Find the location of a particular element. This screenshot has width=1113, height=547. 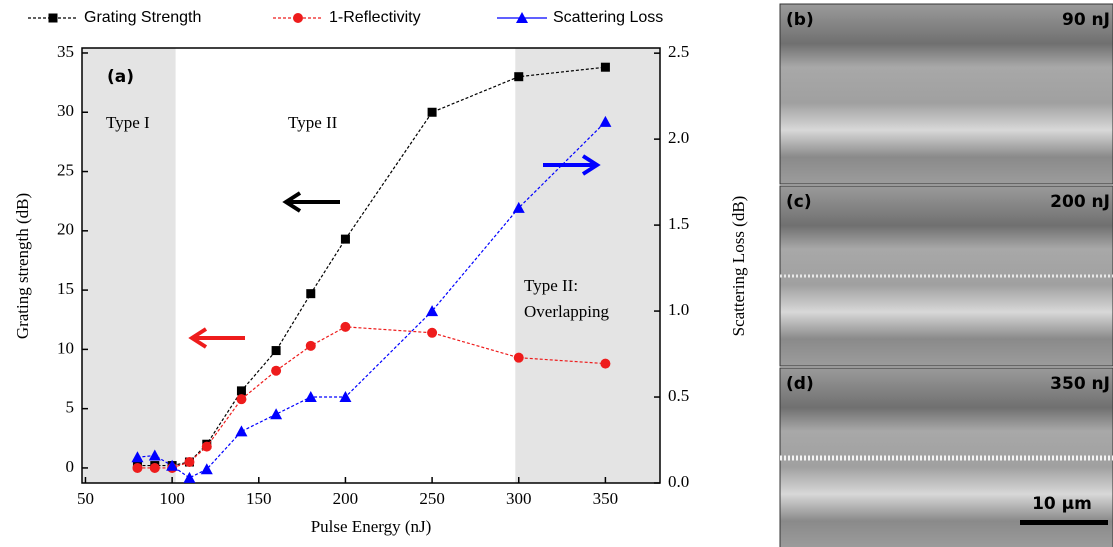

x-tick-label: 150 is located at coordinates (259, 498).